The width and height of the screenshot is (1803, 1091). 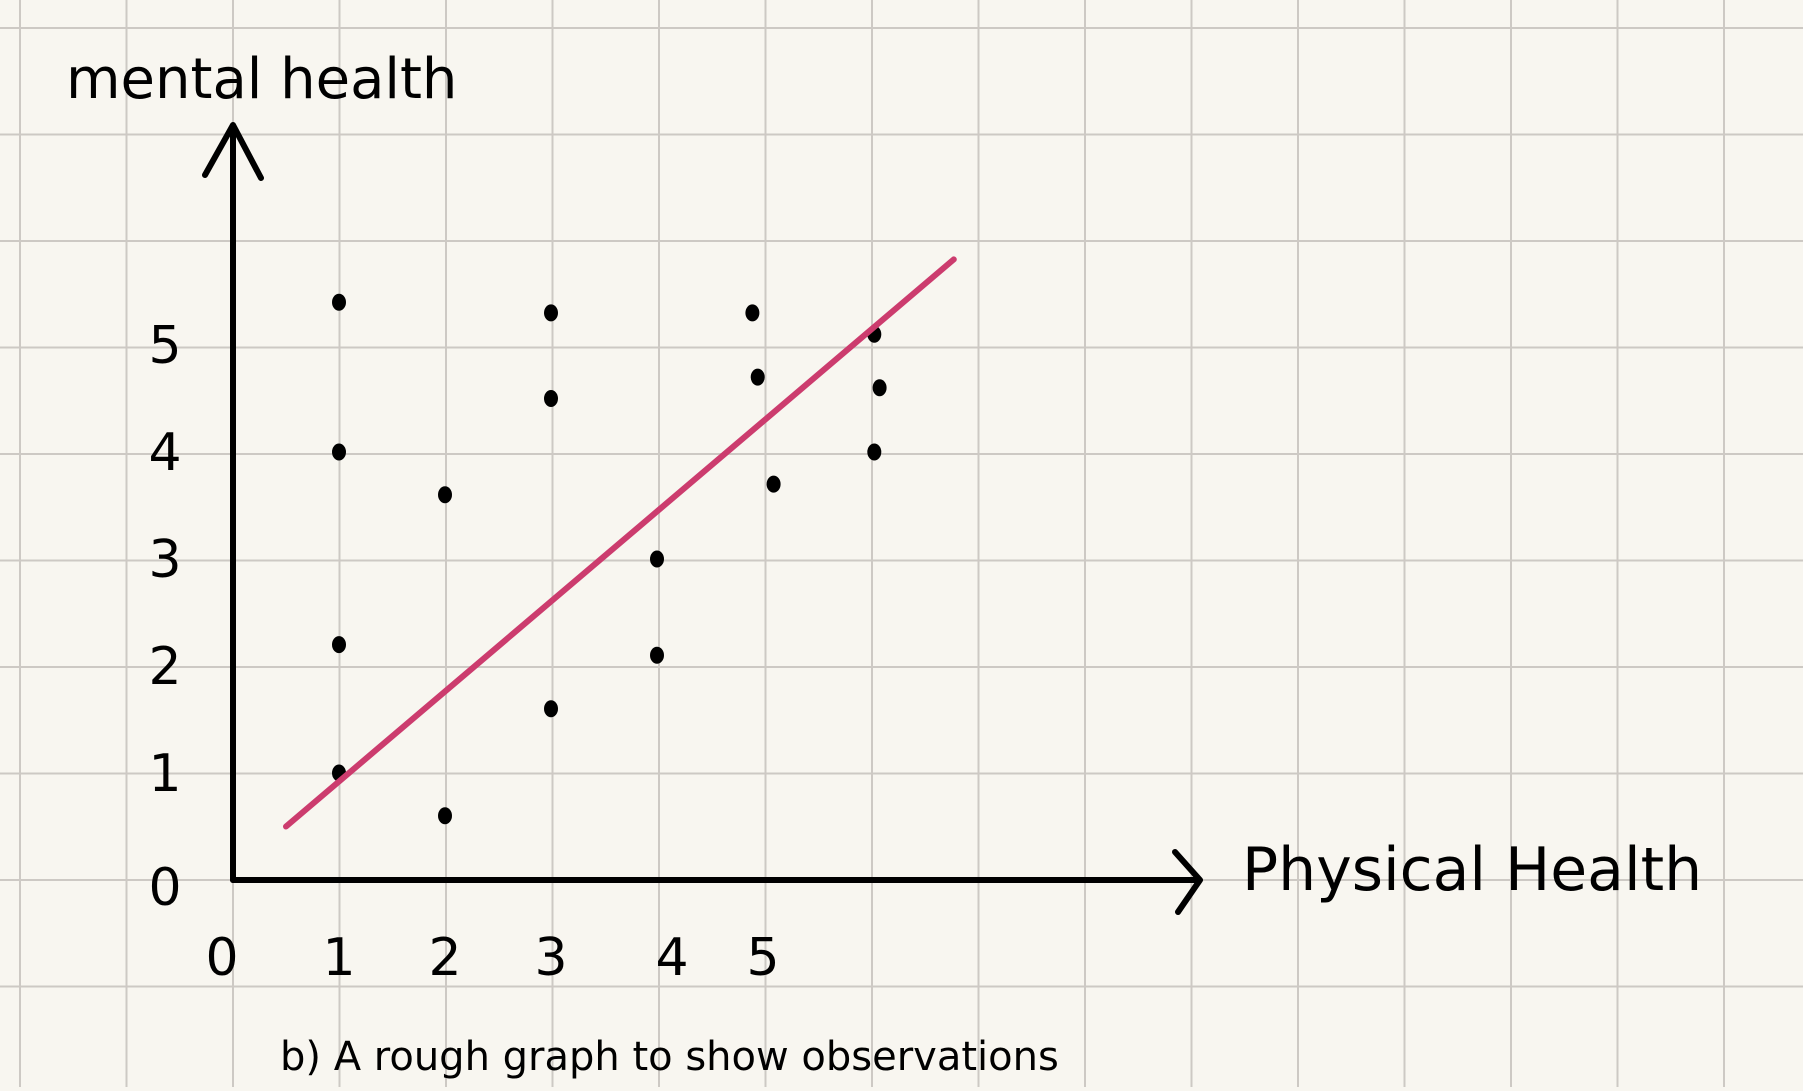 What do you see at coordinates (762, 958) in the screenshot?
I see `x-tick-label: 5` at bounding box center [762, 958].